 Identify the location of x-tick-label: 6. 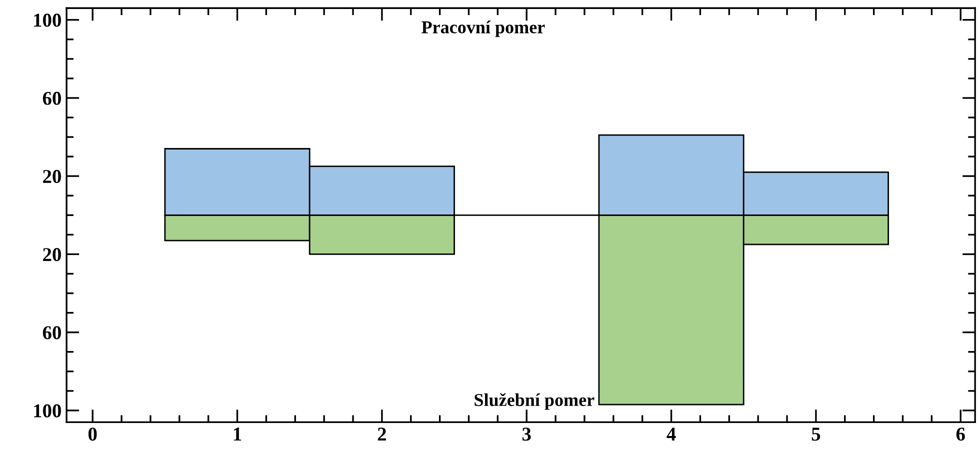
(960, 434).